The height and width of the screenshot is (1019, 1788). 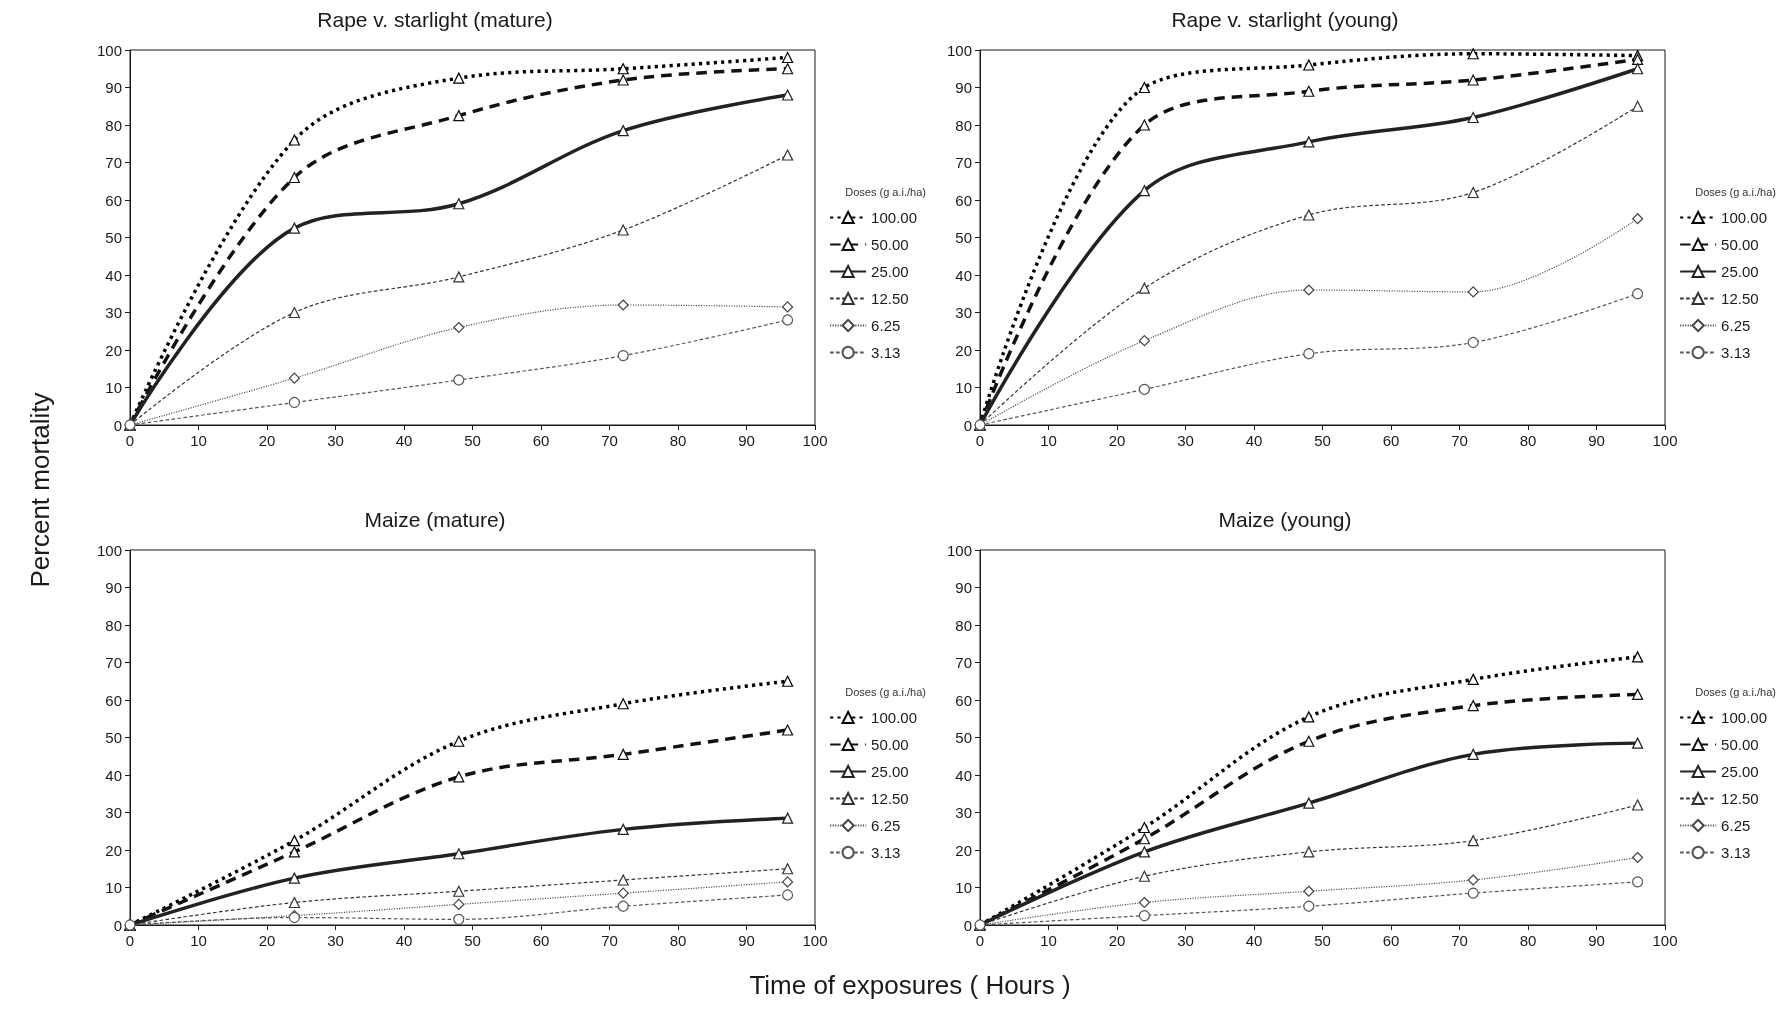 I want to click on chart-title: Rape v. starlight (mature), so click(x=435, y=19).